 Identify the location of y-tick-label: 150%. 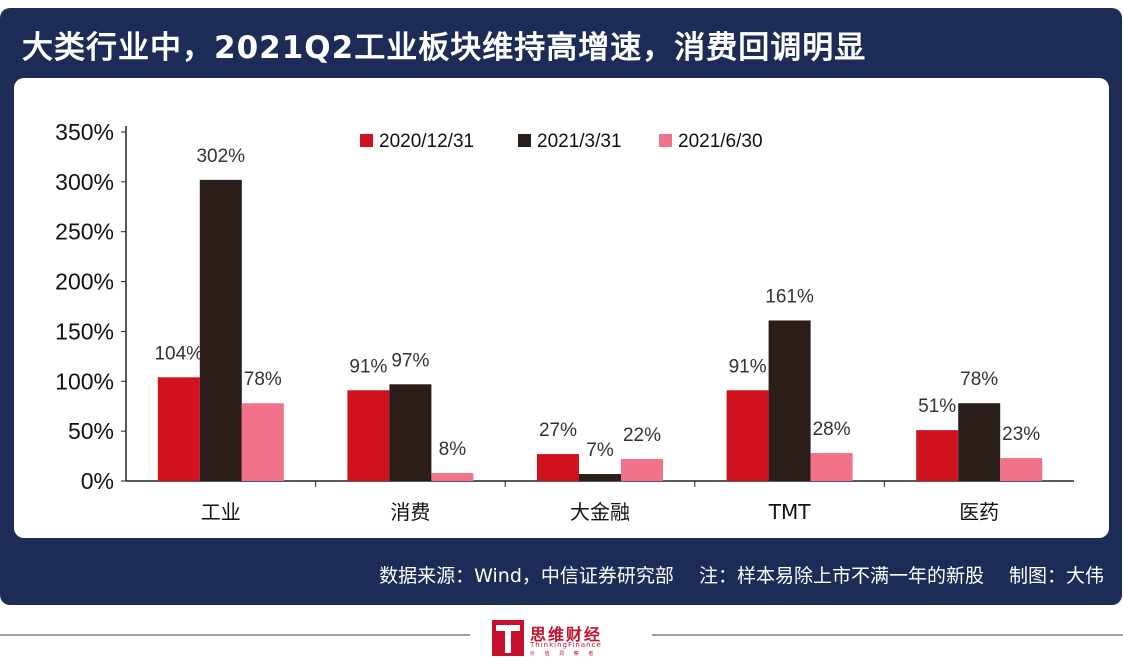
(84, 331).